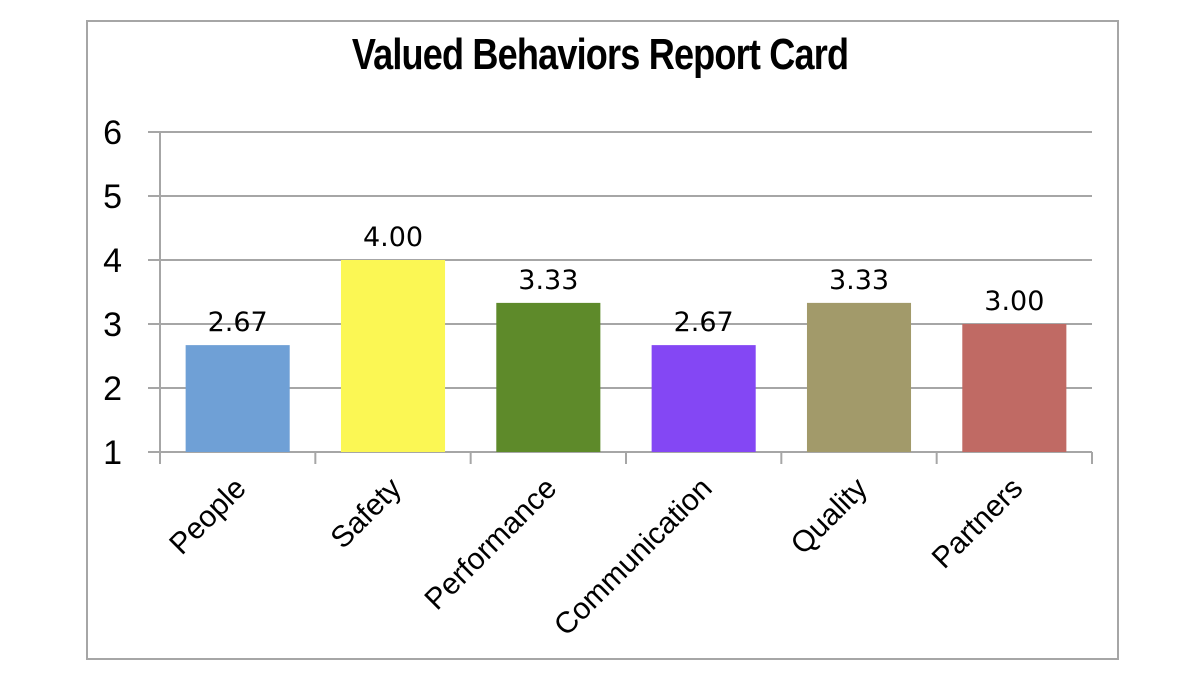  I want to click on bar-communication, so click(703, 398).